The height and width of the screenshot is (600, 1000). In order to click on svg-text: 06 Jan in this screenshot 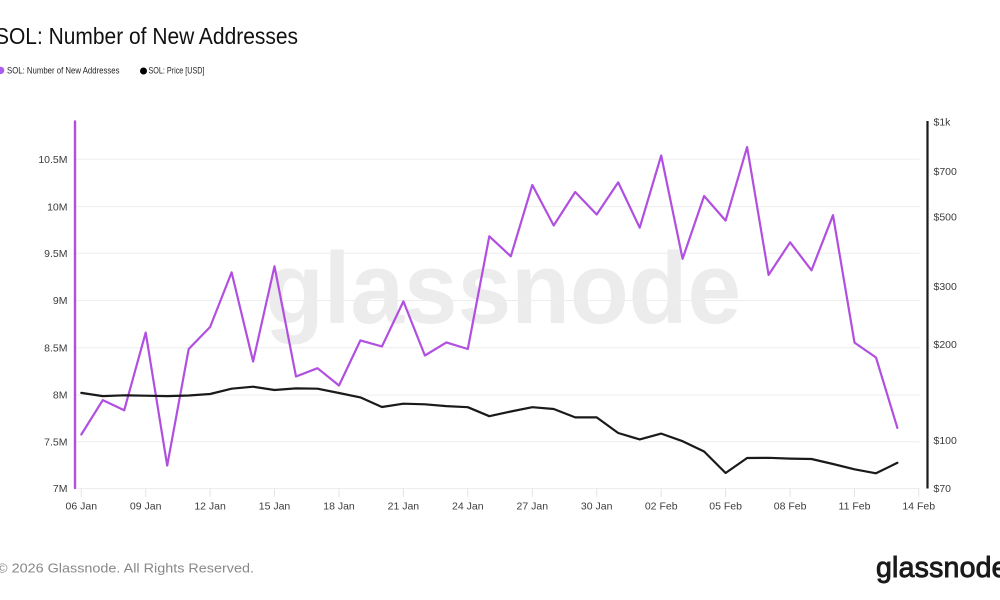, I will do `click(82, 507)`.